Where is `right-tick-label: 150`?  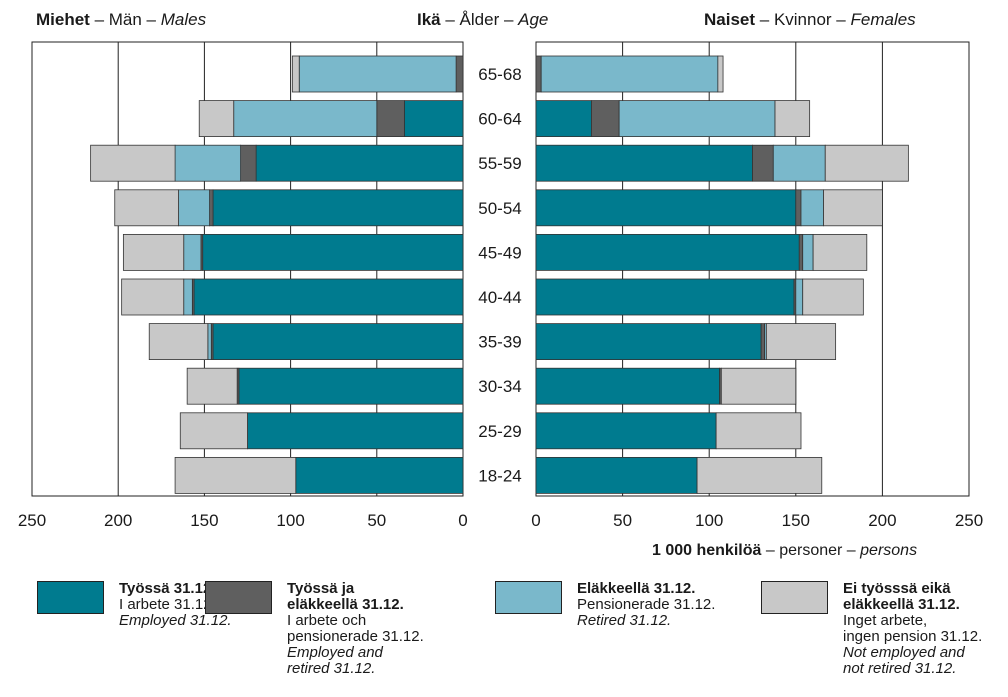 right-tick-label: 150 is located at coordinates (796, 520).